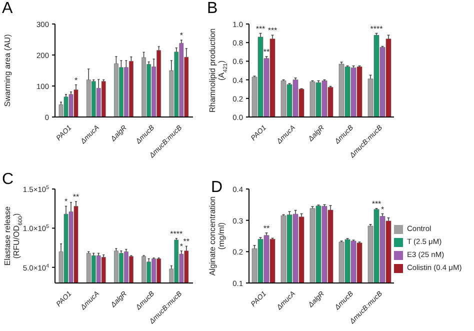 Image resolution: width=474 pixels, height=331 pixels. What do you see at coordinates (217, 188) in the screenshot?
I see `chart-title: D` at bounding box center [217, 188].